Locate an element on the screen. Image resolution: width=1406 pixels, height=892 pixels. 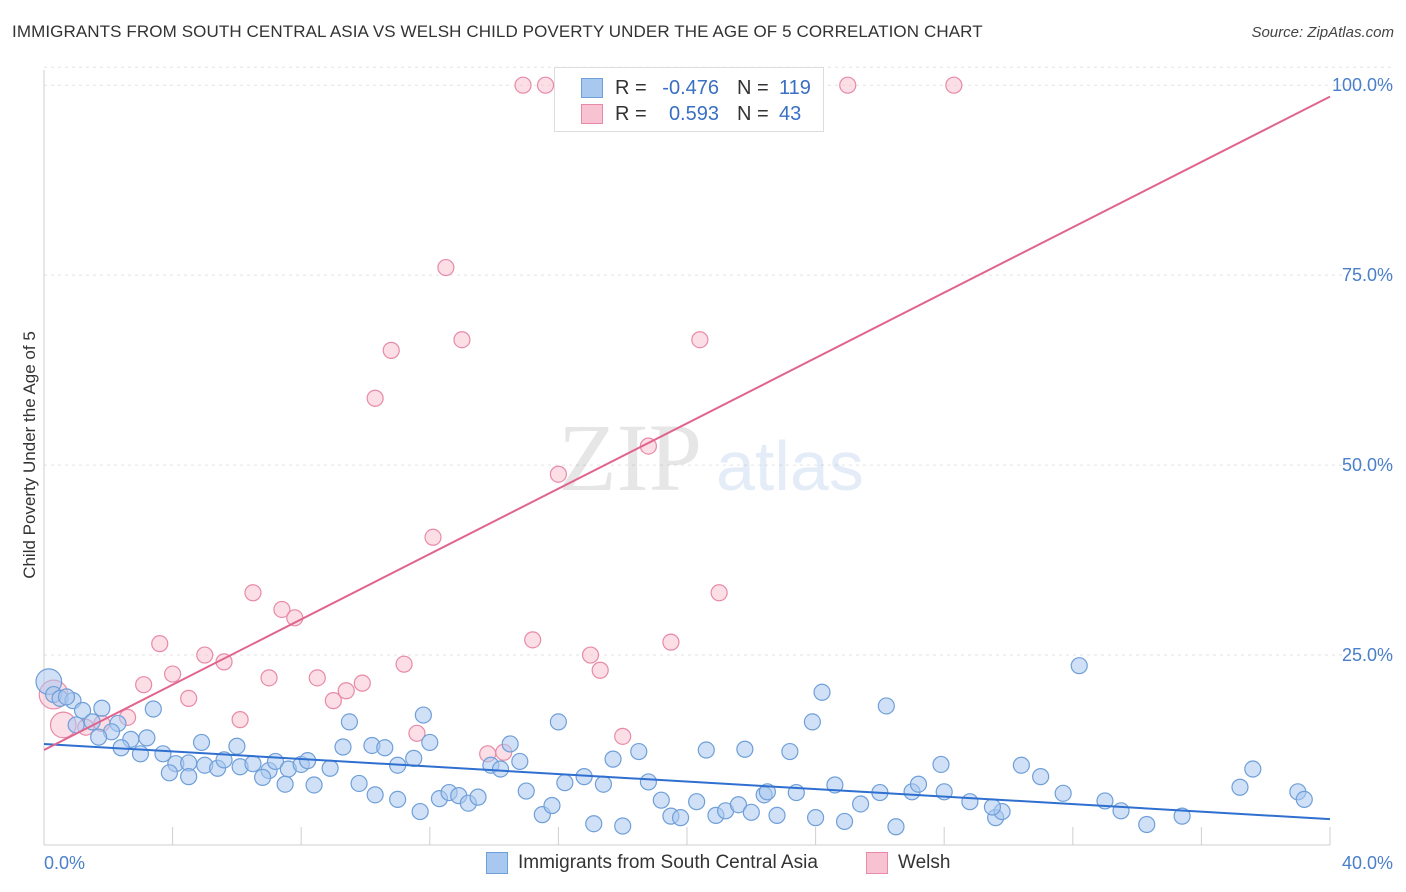
stats-legend: R = -0.476 N = 119 R = 0.593 N = 43 is located at coordinates (689, 99).